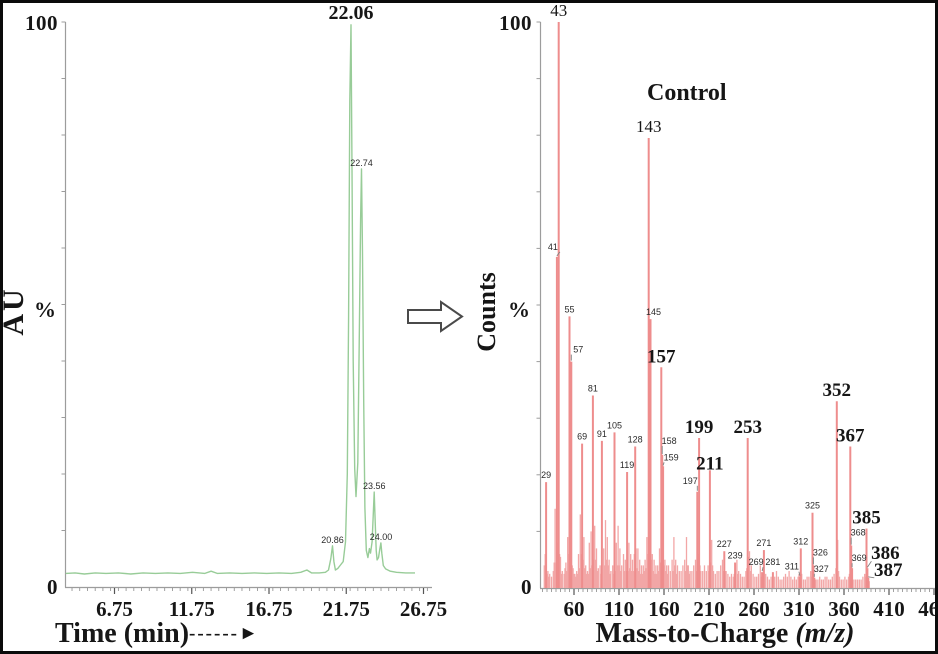 The image size is (938, 654). What do you see at coordinates (435, 316) in the screenshot?
I see `right-block-arrow-icon` at bounding box center [435, 316].